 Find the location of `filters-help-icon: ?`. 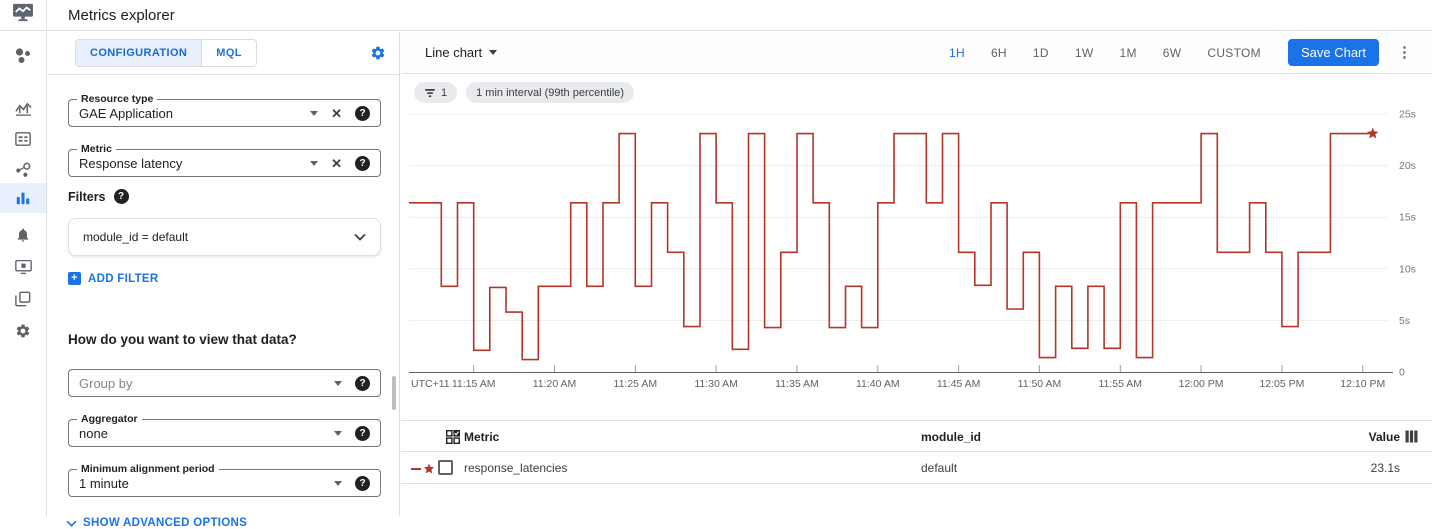

filters-help-icon: ? is located at coordinates (121, 196).